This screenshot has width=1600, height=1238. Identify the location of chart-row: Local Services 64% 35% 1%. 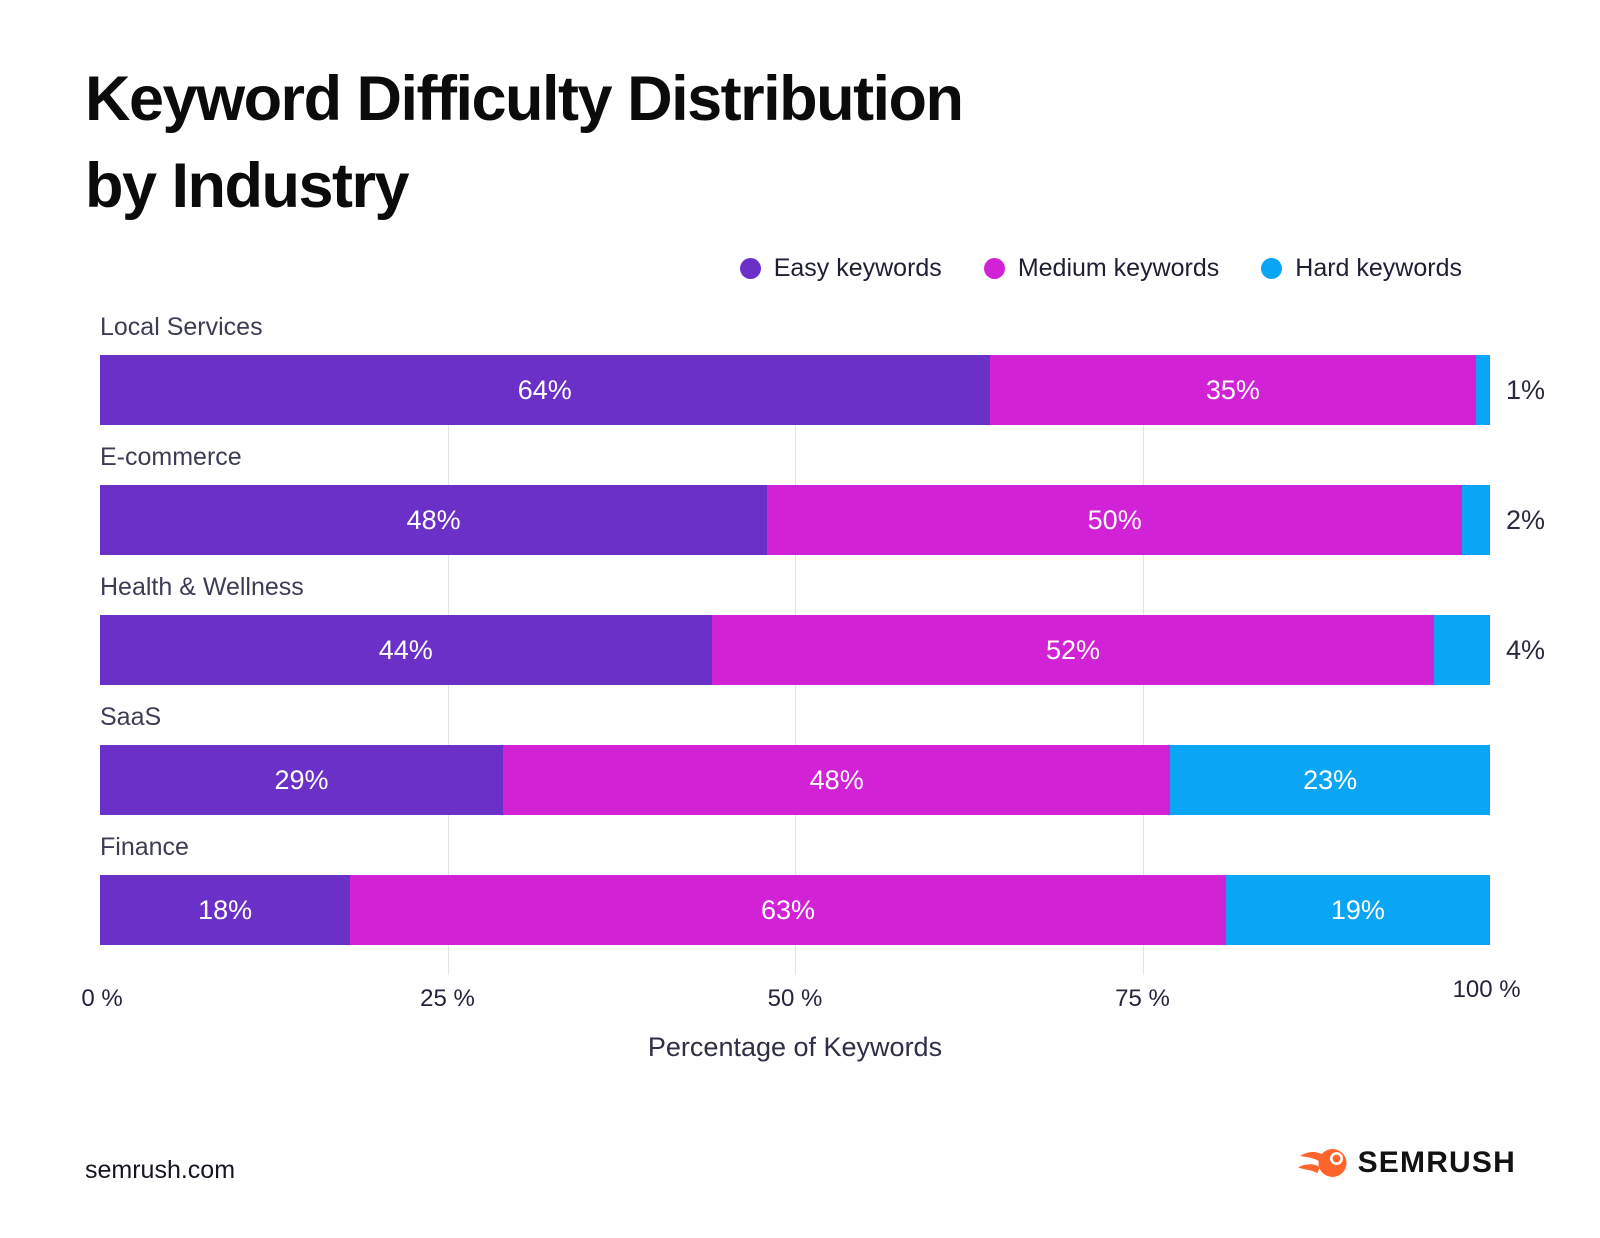
(822, 368).